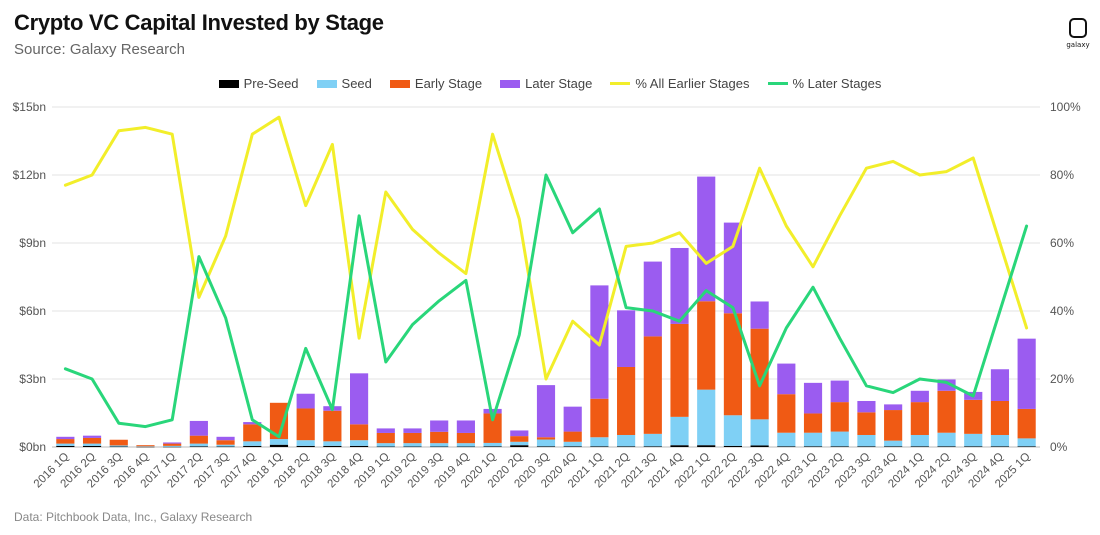  I want to click on logo-text: galaxy, so click(1078, 45).